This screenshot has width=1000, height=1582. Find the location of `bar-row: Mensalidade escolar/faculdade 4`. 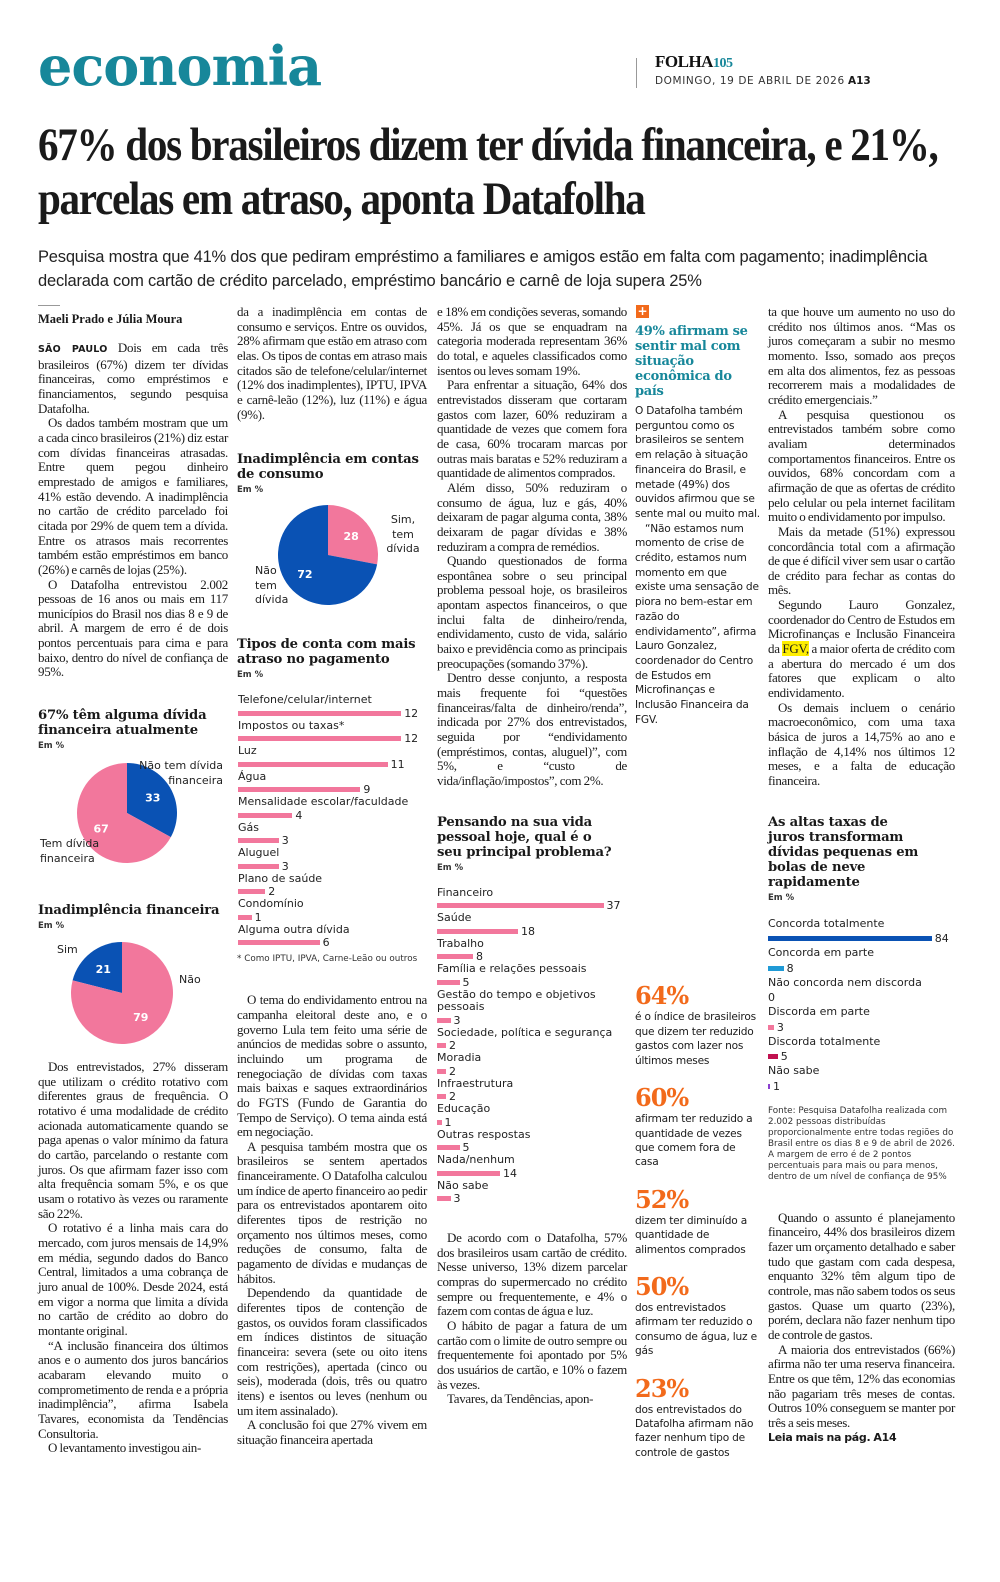

bar-row: Mensalidade escolar/faculdade 4 is located at coordinates (332, 809).